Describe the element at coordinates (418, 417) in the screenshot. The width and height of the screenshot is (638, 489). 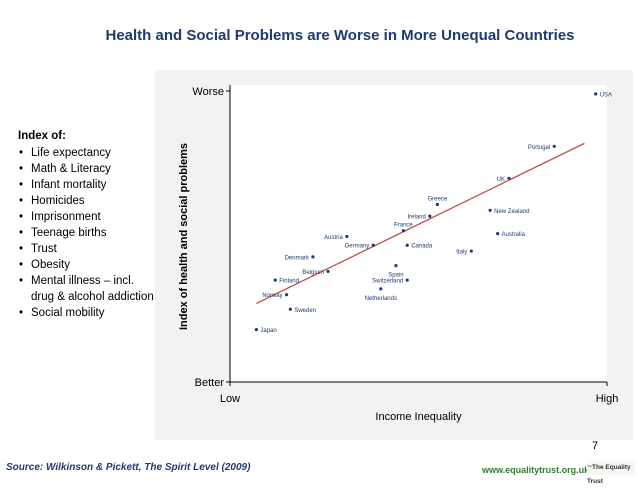
I see `x-axis-title: Income Inequality` at that location.